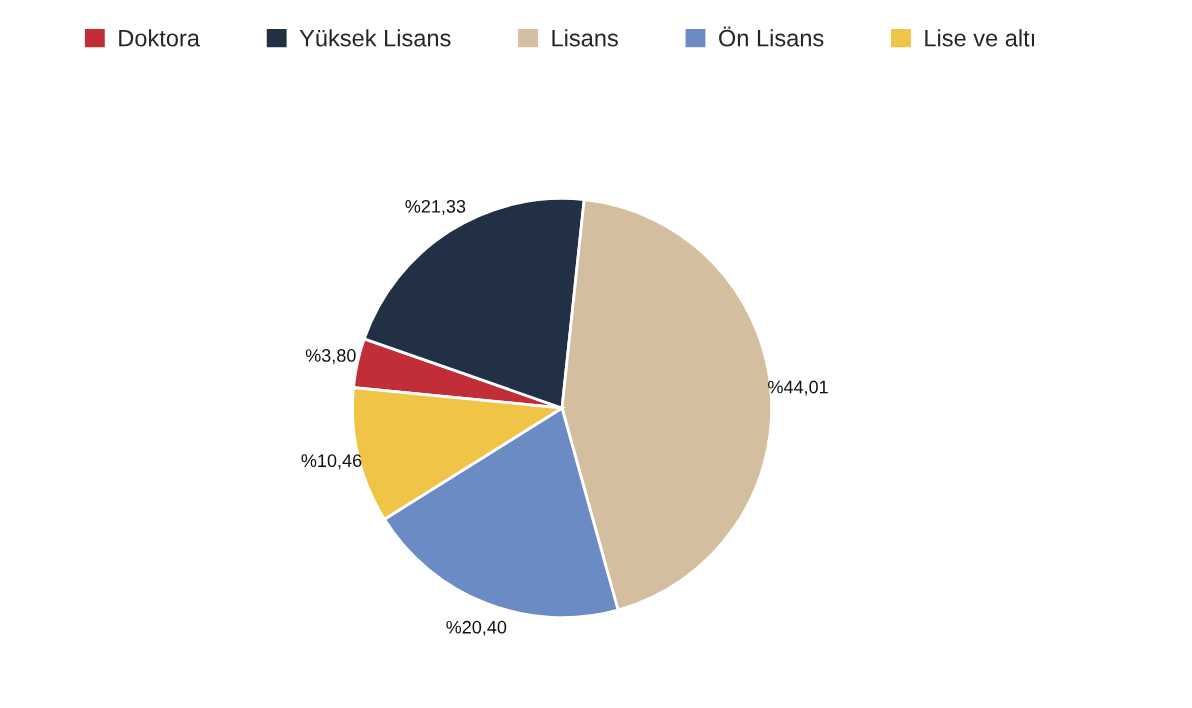 This screenshot has width=1192, height=708. Describe the element at coordinates (435, 207) in the screenshot. I see `data-label: %21,33` at that location.